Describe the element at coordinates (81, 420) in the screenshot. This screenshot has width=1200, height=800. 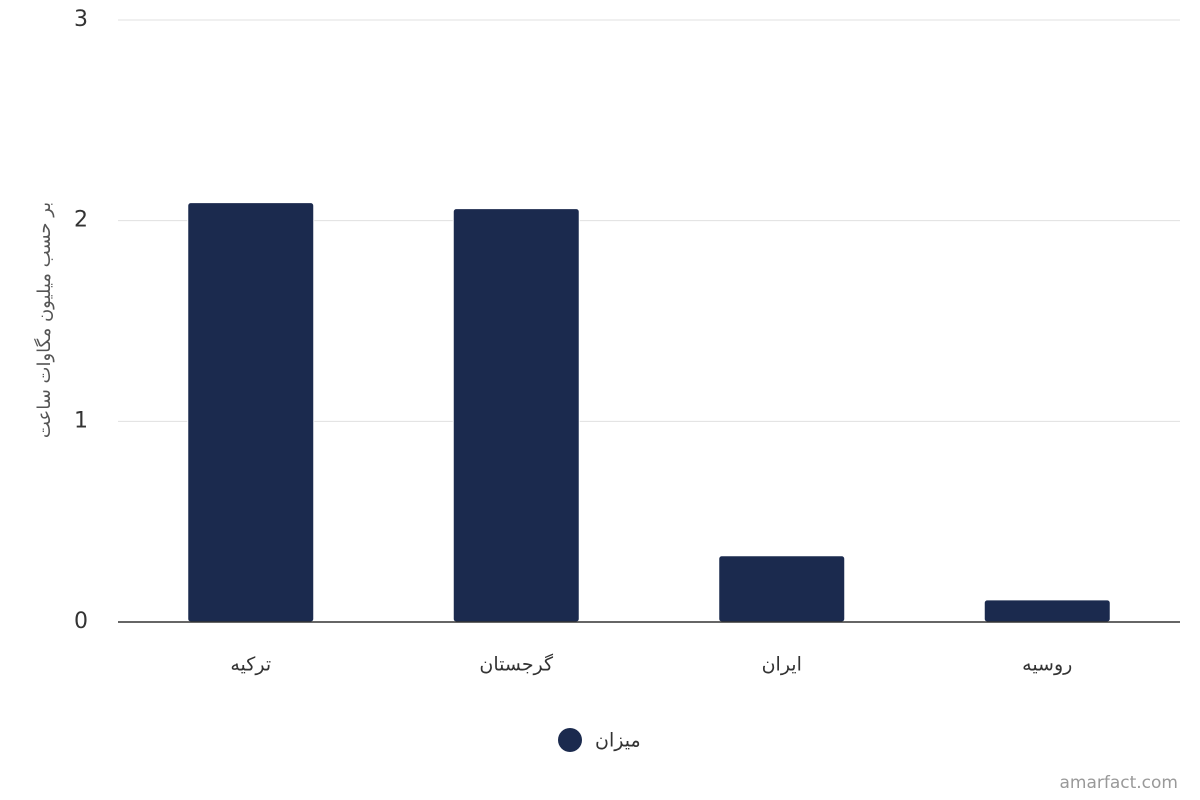
I see `y-tick-label: 1` at that location.